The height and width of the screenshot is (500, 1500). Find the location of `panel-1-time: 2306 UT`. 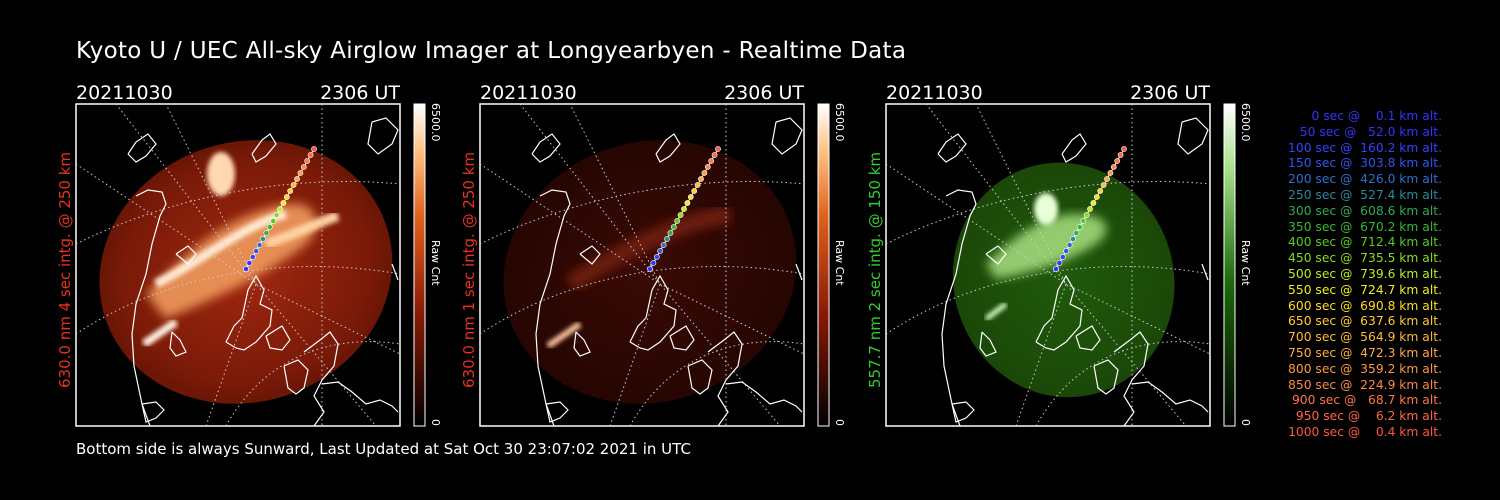

panel-1-time: 2306 UT is located at coordinates (360, 93).